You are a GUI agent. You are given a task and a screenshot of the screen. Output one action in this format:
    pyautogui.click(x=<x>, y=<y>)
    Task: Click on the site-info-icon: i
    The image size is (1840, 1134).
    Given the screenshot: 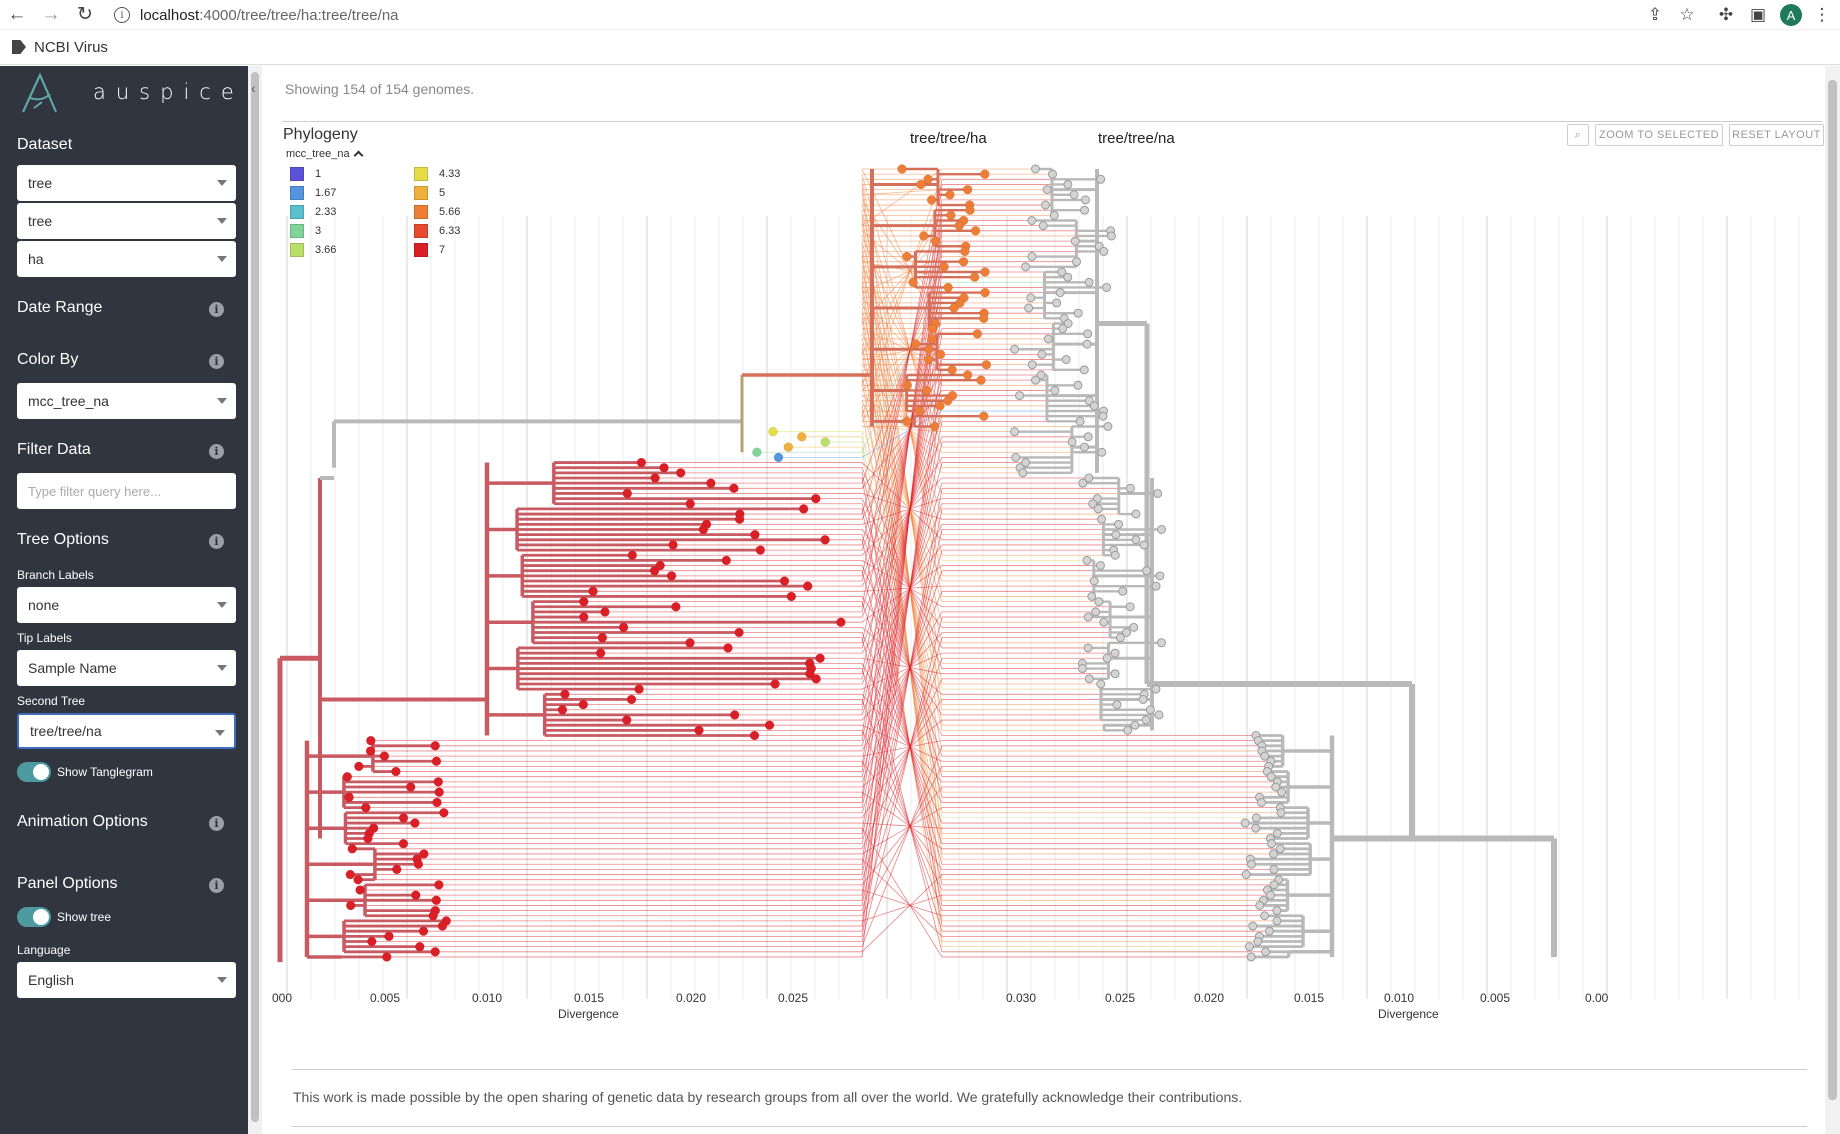 What is the action you would take?
    pyautogui.click(x=122, y=15)
    